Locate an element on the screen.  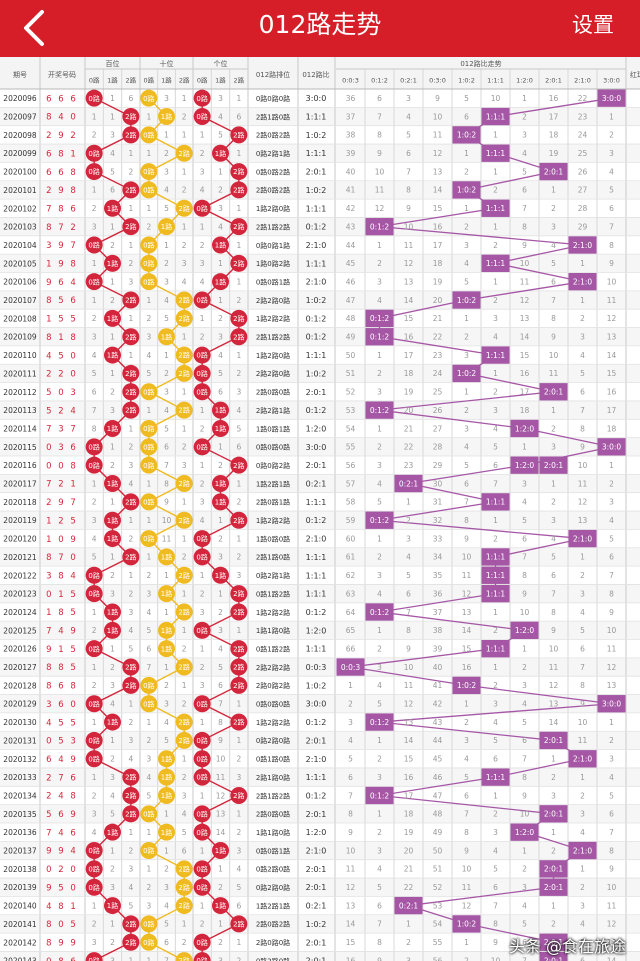
miss-count: 7 is located at coordinates (166, 465).